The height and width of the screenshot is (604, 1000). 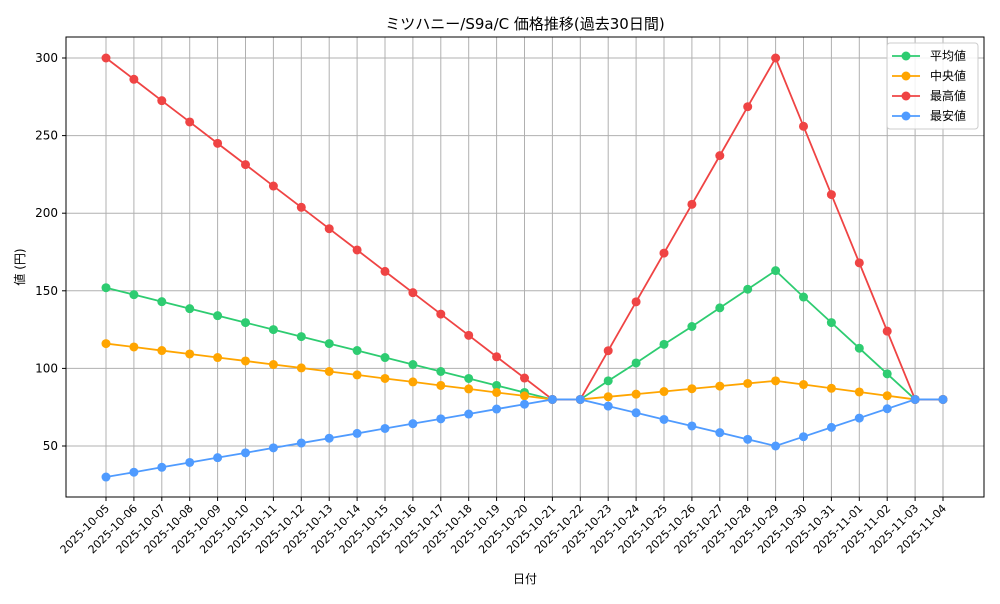 I want to click on y-axis-label: 値 (円), so click(x=19, y=266).